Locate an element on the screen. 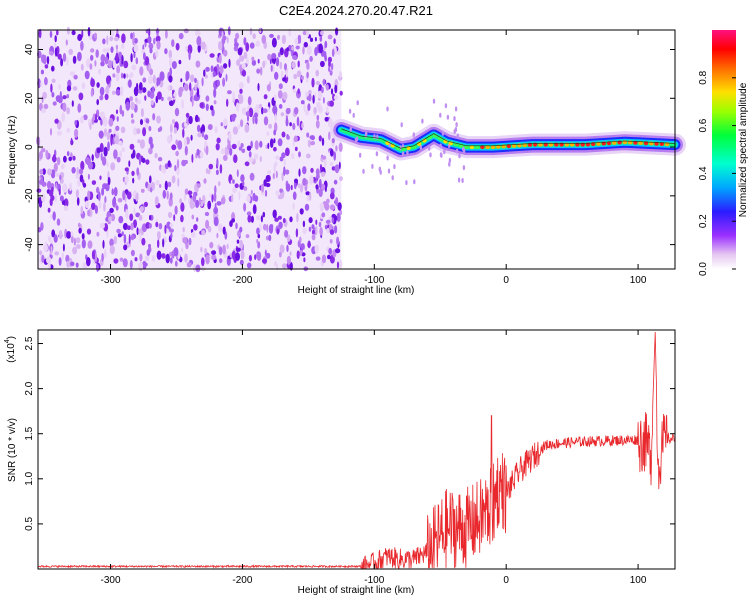 The width and height of the screenshot is (750, 600). signal-peak-dot is located at coordinates (419, 143).